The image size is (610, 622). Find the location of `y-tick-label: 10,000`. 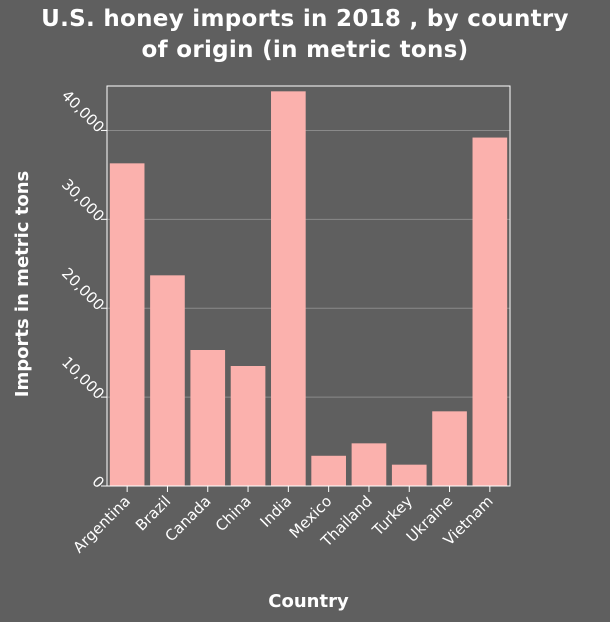

y-tick-label: 10,000 is located at coordinates (83, 378).